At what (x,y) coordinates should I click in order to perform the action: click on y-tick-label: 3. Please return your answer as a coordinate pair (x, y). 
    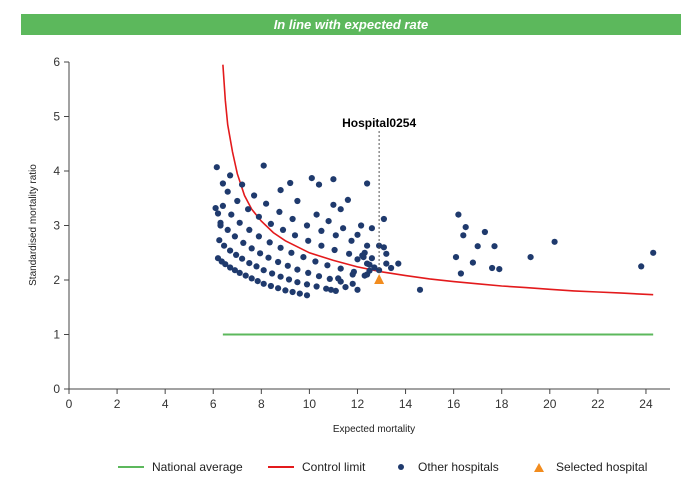
    Looking at the image, I should click on (56, 226).